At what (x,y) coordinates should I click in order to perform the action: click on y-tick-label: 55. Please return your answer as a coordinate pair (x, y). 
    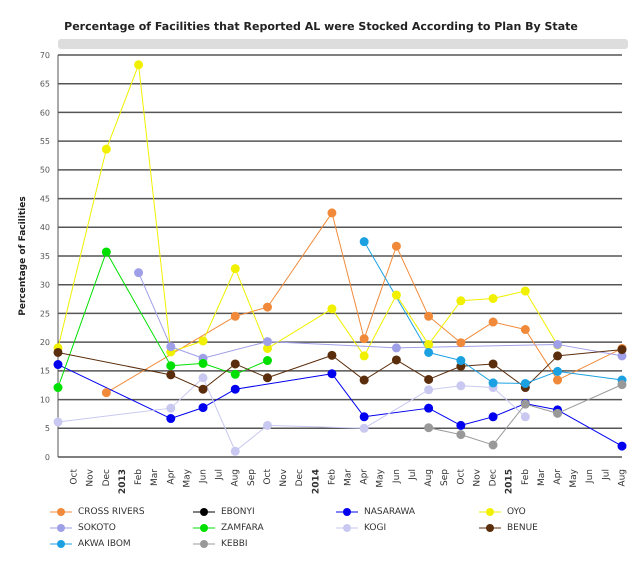
    Looking at the image, I should click on (45, 141).